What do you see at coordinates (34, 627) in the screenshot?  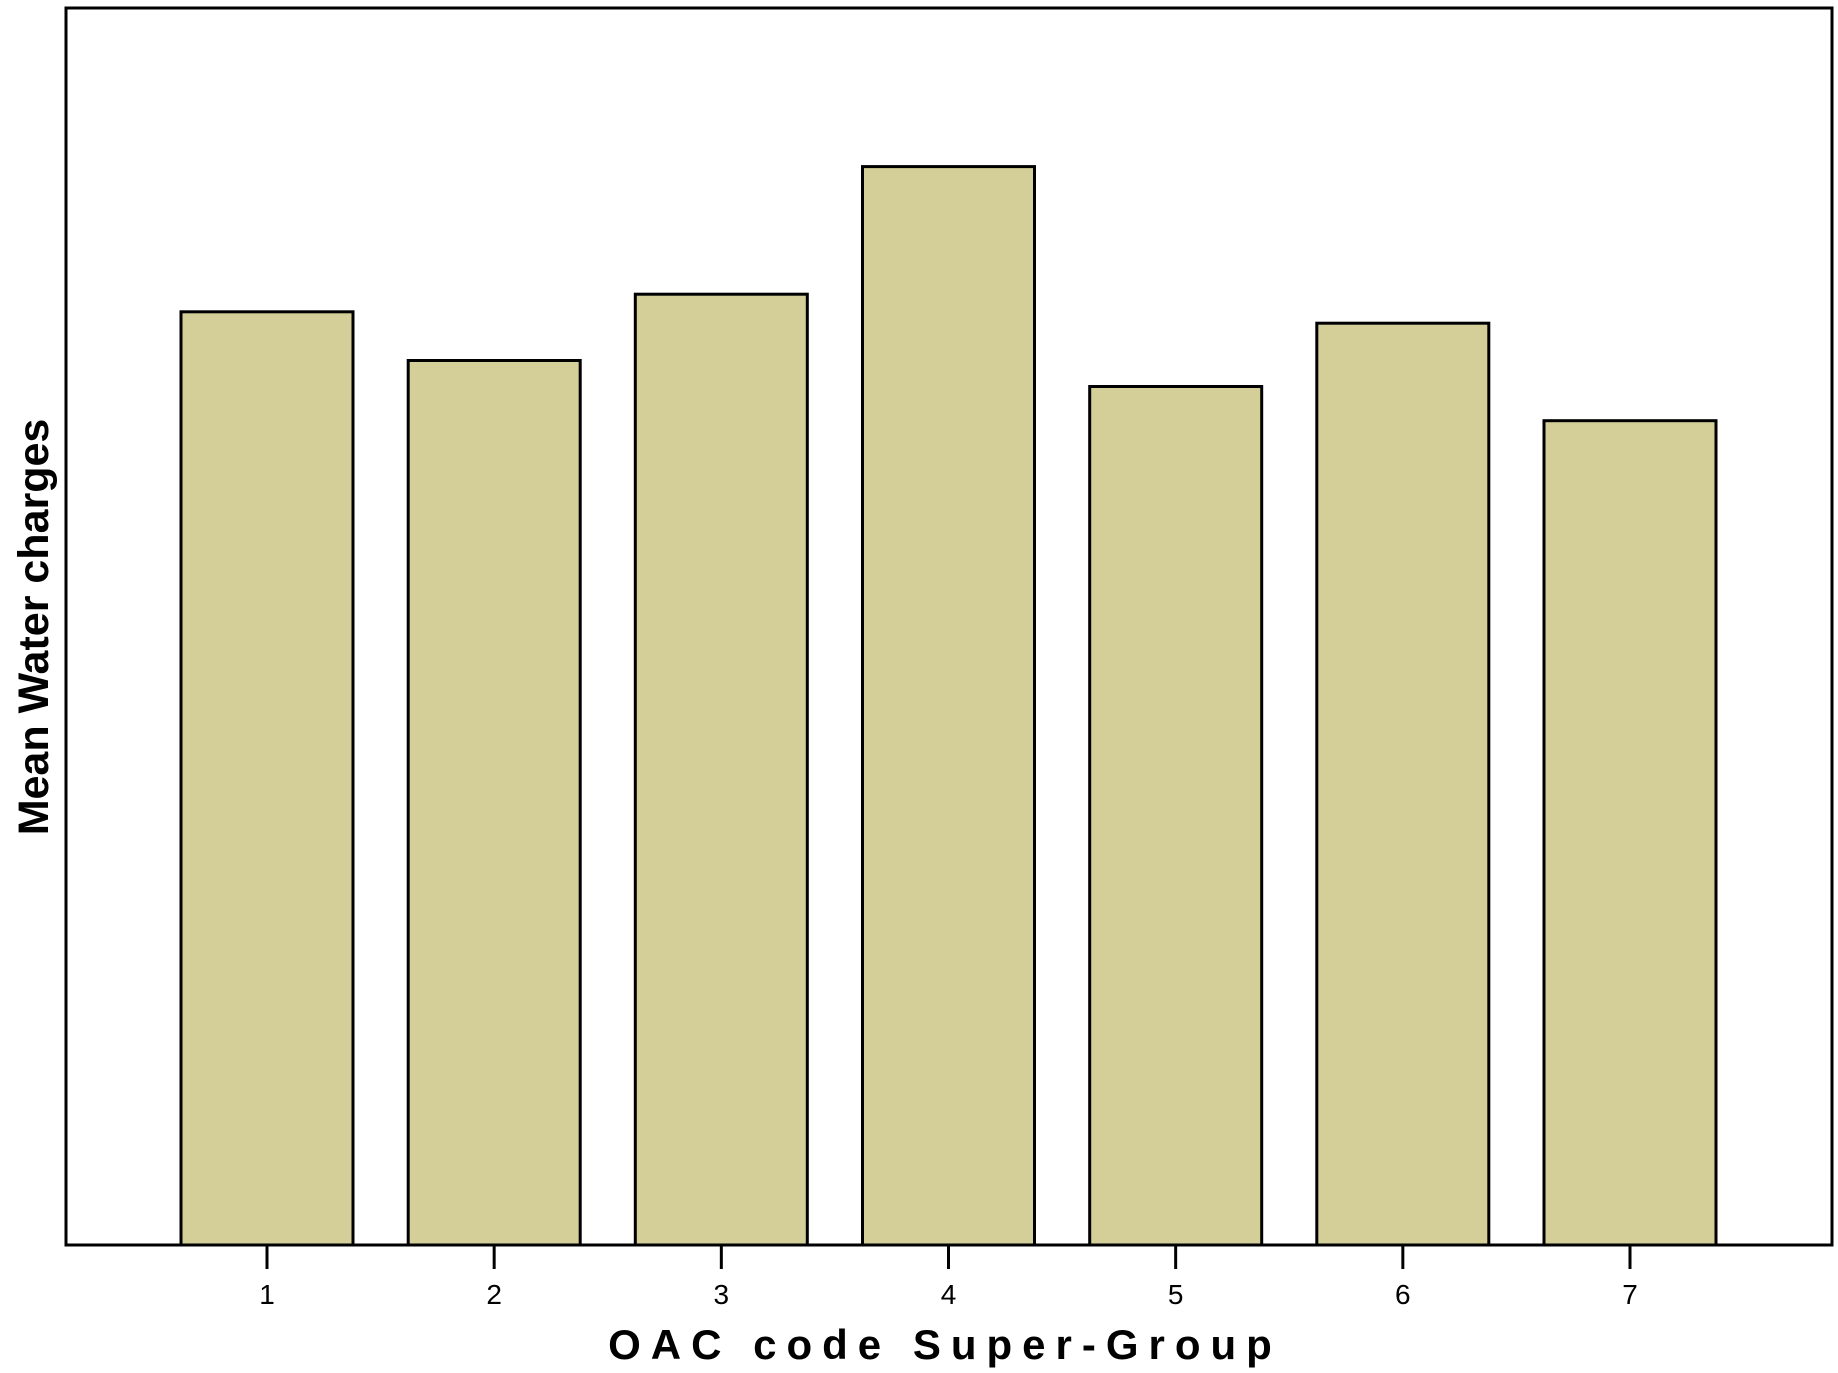 I see `y-axis-title: Mean Water charges` at bounding box center [34, 627].